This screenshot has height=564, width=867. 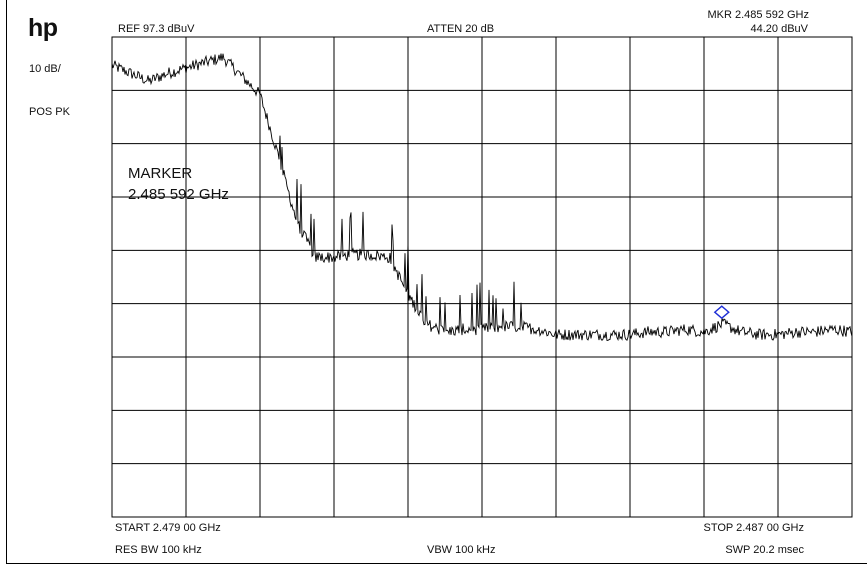 What do you see at coordinates (168, 528) in the screenshot?
I see `start-frequency: START 2.479 00 GHz` at bounding box center [168, 528].